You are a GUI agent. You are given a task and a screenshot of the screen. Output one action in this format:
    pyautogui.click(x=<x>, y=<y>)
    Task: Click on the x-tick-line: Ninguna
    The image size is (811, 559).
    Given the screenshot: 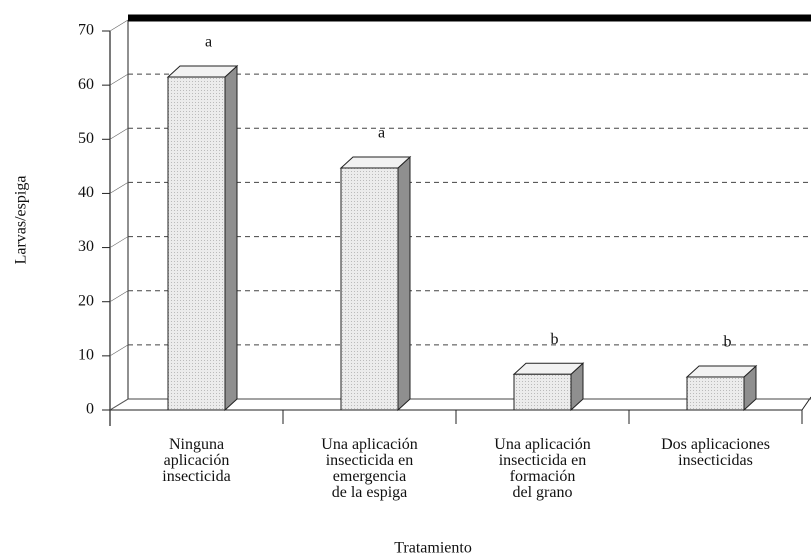 What is the action you would take?
    pyautogui.click(x=196, y=444)
    